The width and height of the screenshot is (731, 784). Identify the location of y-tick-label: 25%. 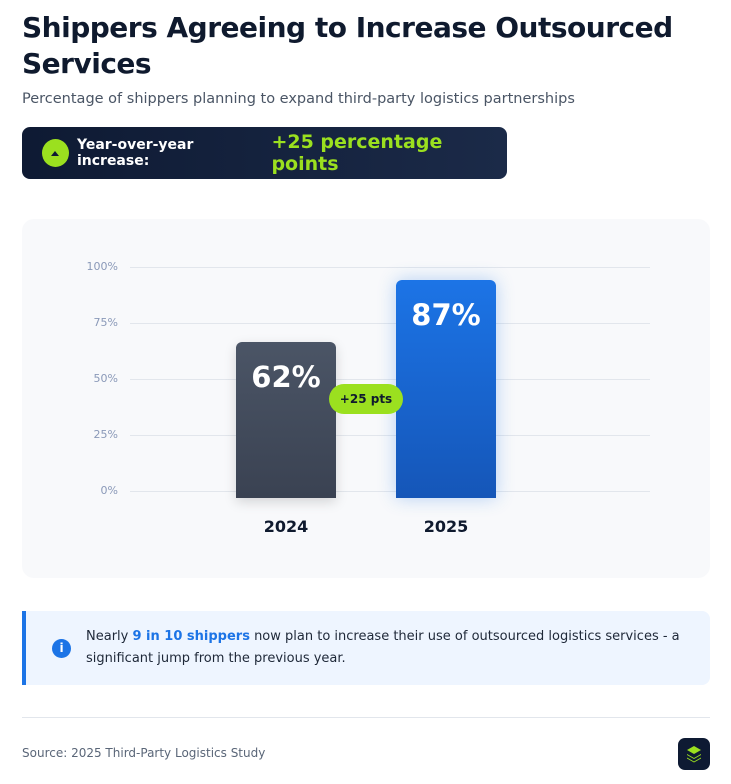
(105, 434).